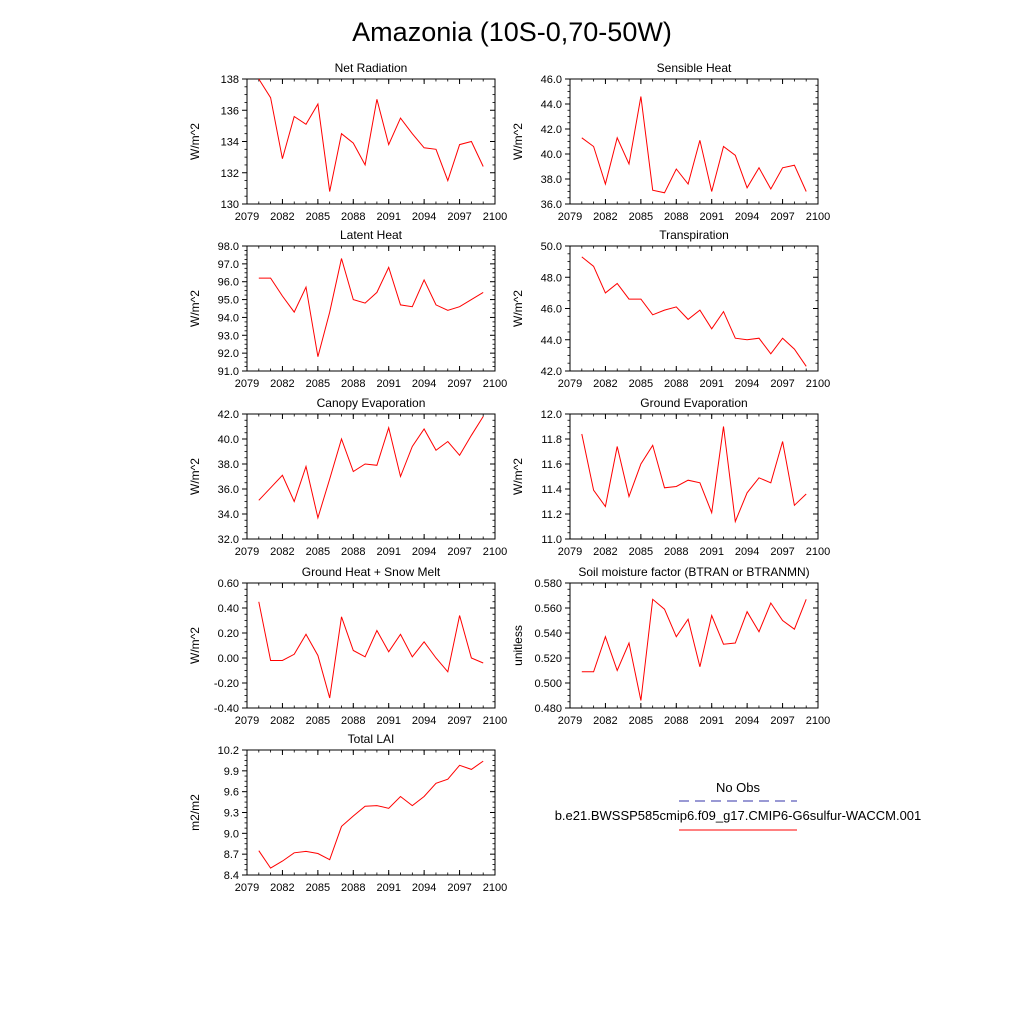 The width and height of the screenshot is (1024, 1024). I want to click on panel-title: Transpiration, so click(694, 235).